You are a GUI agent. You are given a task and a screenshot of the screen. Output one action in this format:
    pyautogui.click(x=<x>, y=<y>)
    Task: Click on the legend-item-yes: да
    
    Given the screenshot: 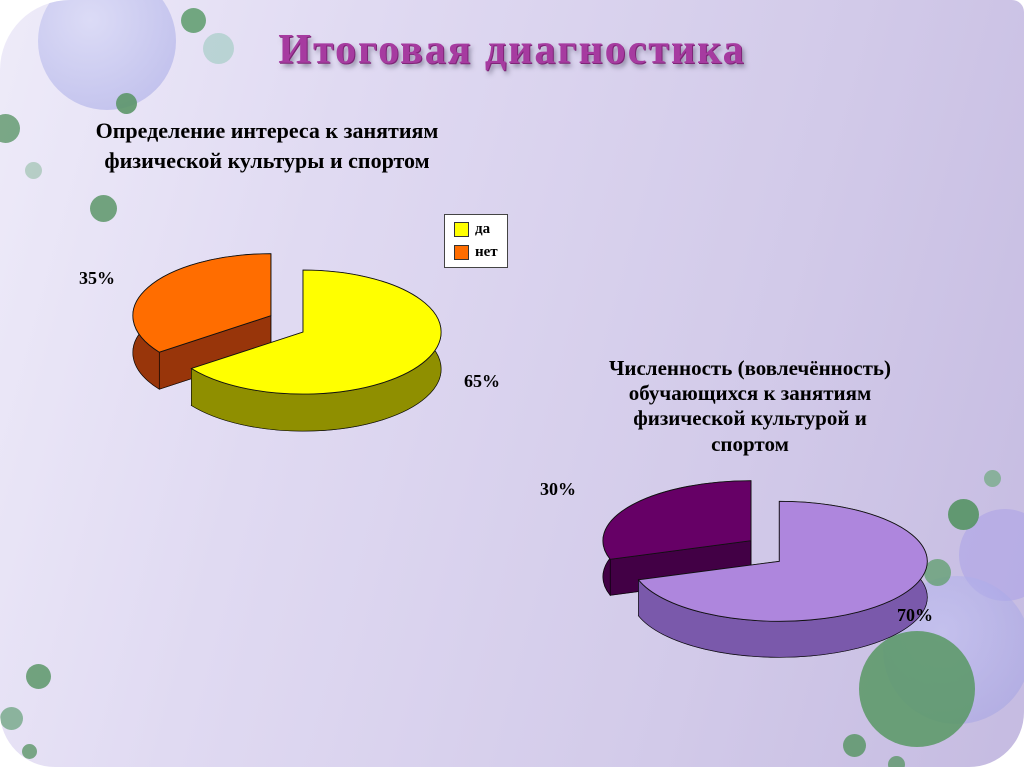 What is the action you would take?
    pyautogui.click(x=476, y=229)
    